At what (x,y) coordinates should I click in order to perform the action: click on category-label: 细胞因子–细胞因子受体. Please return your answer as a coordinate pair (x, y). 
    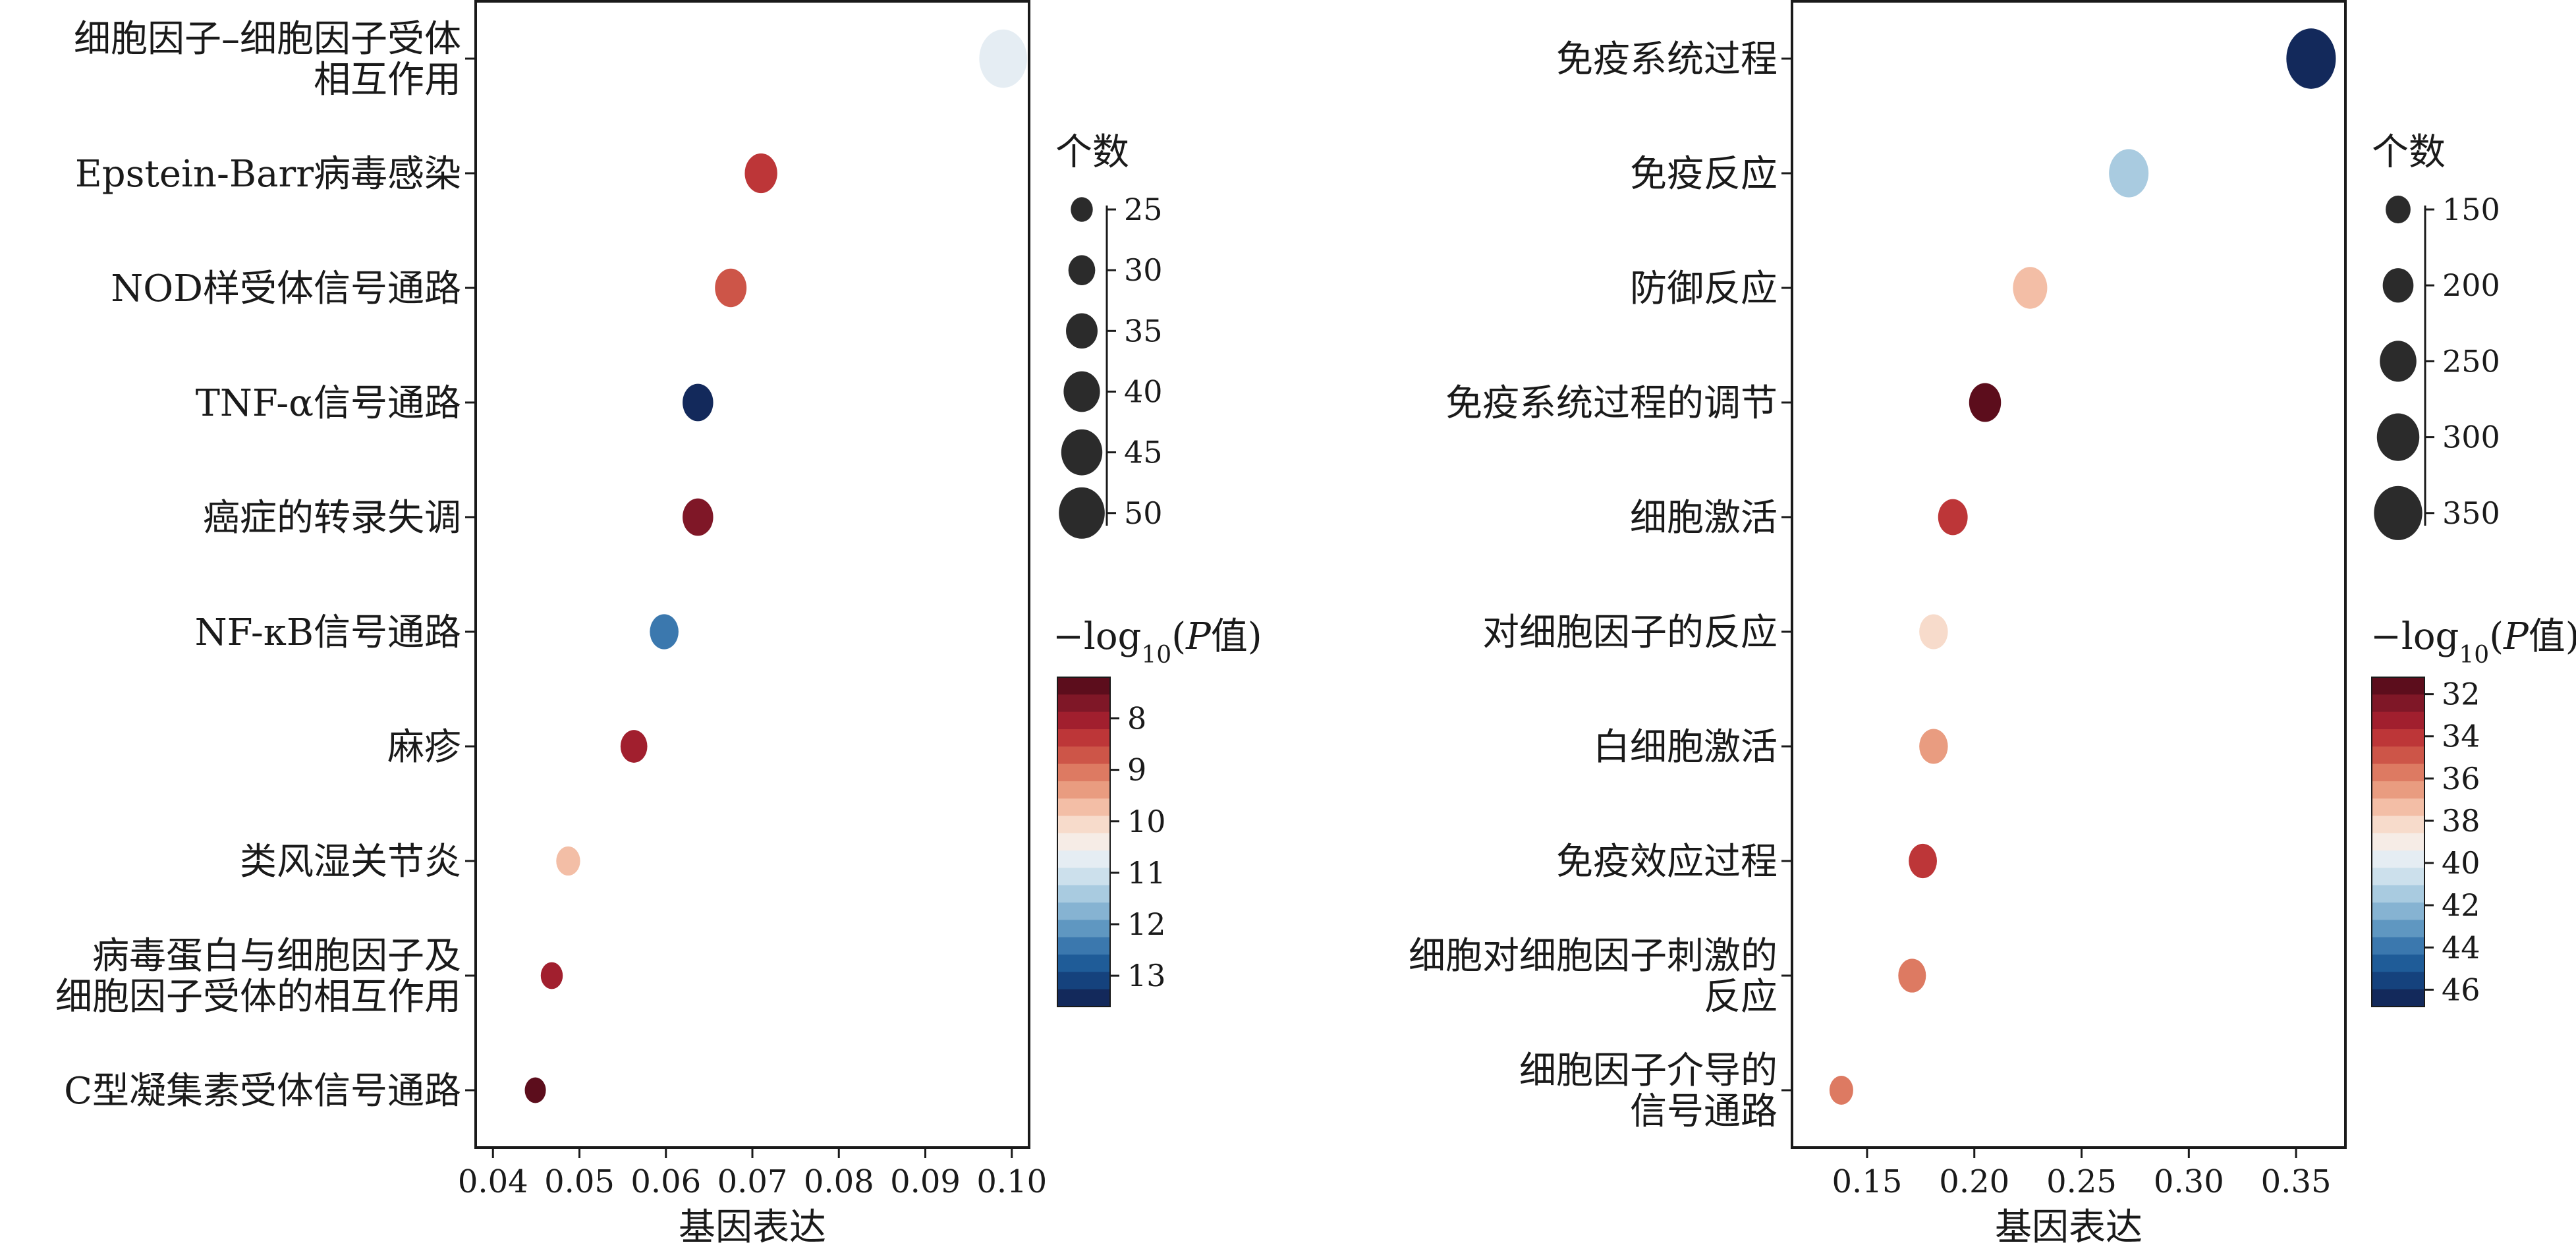
    Looking at the image, I should click on (267, 39).